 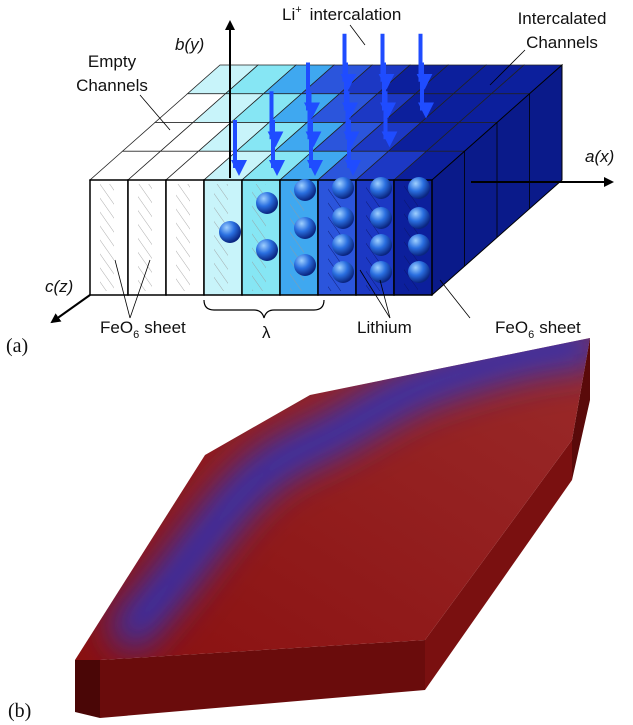 What do you see at coordinates (599, 156) in the screenshot?
I see `axis-label: a(x)` at bounding box center [599, 156].